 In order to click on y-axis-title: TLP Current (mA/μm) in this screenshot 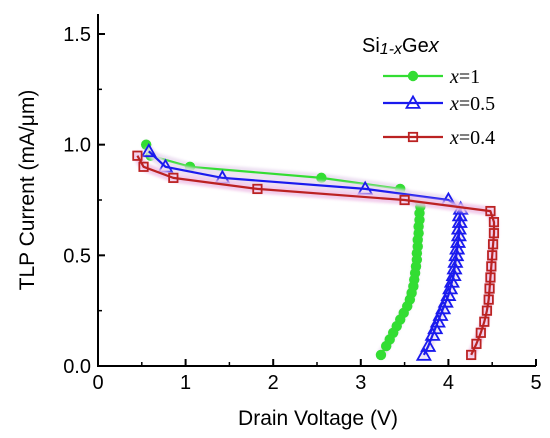, I will do `click(27, 190)`.